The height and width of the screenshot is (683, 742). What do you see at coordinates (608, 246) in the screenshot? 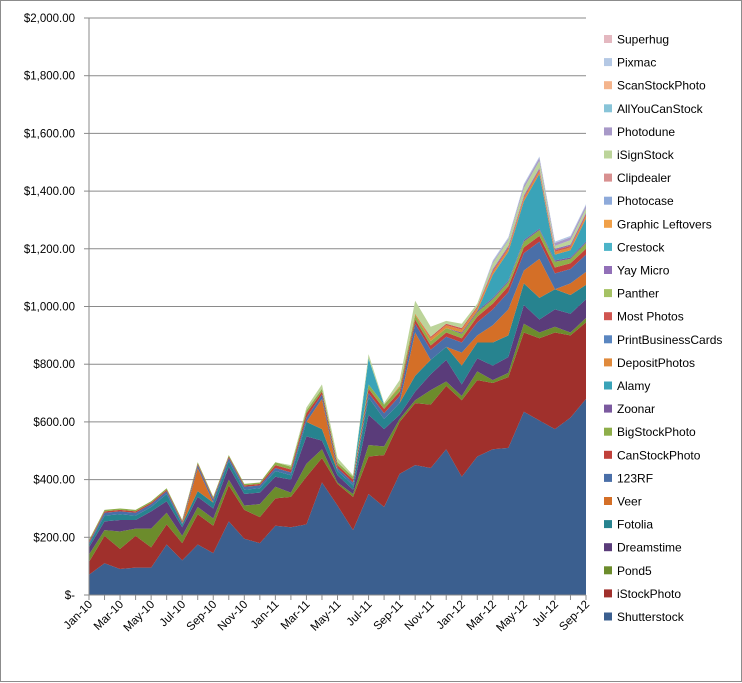
I see `legend-swatch-crestock` at bounding box center [608, 246].